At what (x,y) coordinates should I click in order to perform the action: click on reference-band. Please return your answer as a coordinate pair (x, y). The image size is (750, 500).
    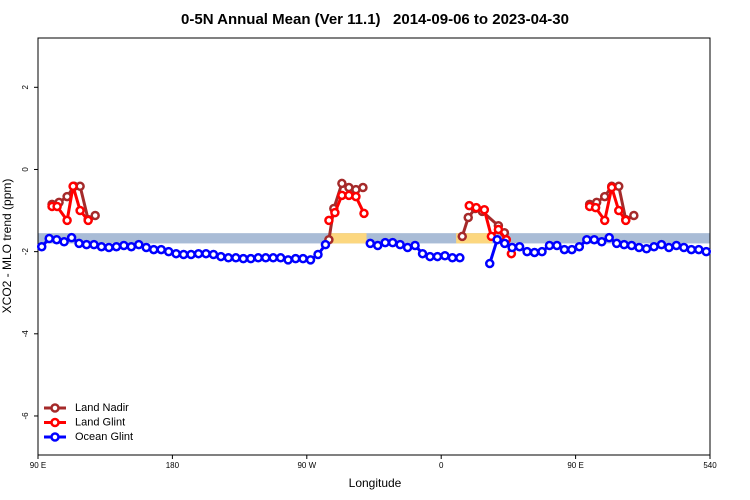
    Looking at the image, I should click on (374, 238).